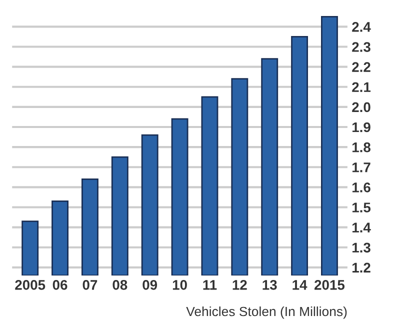  Describe the element at coordinates (120, 285) in the screenshot. I see `x-tick-label: 08` at that location.